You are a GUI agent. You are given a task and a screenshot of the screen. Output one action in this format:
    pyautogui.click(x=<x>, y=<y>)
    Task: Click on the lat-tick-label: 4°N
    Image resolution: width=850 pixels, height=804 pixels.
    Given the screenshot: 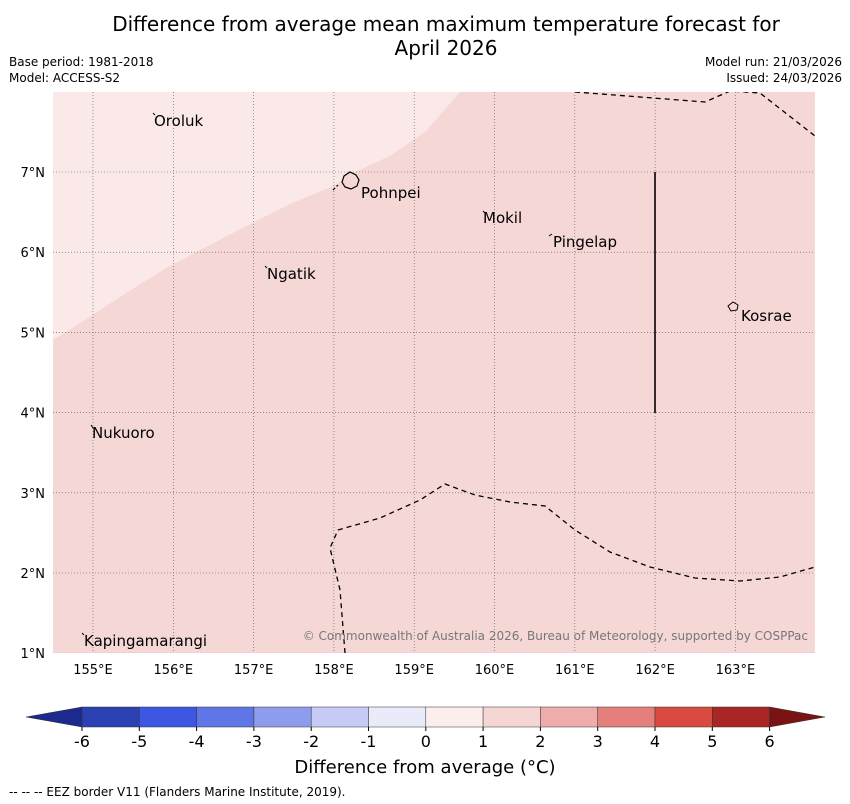 What is the action you would take?
    pyautogui.click(x=33, y=414)
    